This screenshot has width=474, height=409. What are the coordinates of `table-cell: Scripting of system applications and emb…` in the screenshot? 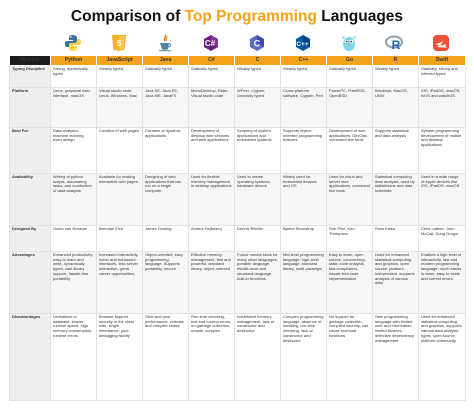 It's located at (257, 150).